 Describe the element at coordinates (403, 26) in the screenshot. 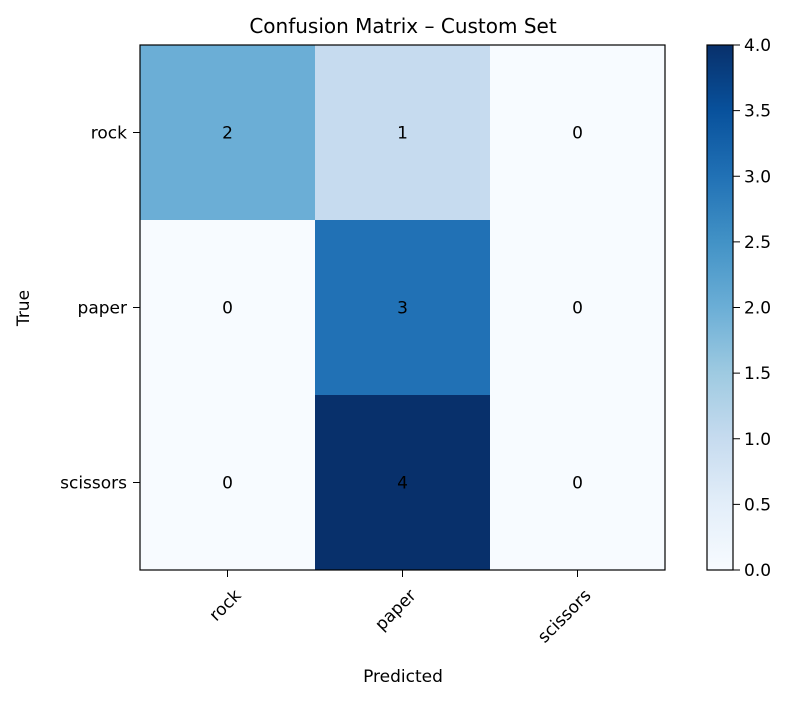

I see `chart-title: Confusion Matrix – Custom Set` at that location.